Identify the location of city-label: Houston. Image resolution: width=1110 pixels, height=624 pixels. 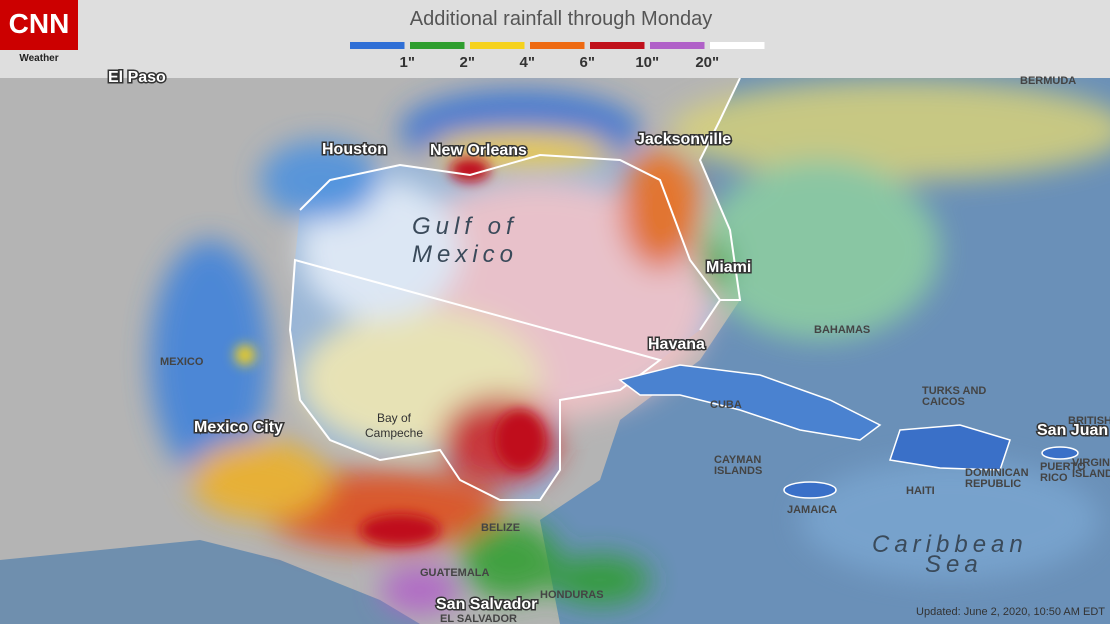
(354, 149).